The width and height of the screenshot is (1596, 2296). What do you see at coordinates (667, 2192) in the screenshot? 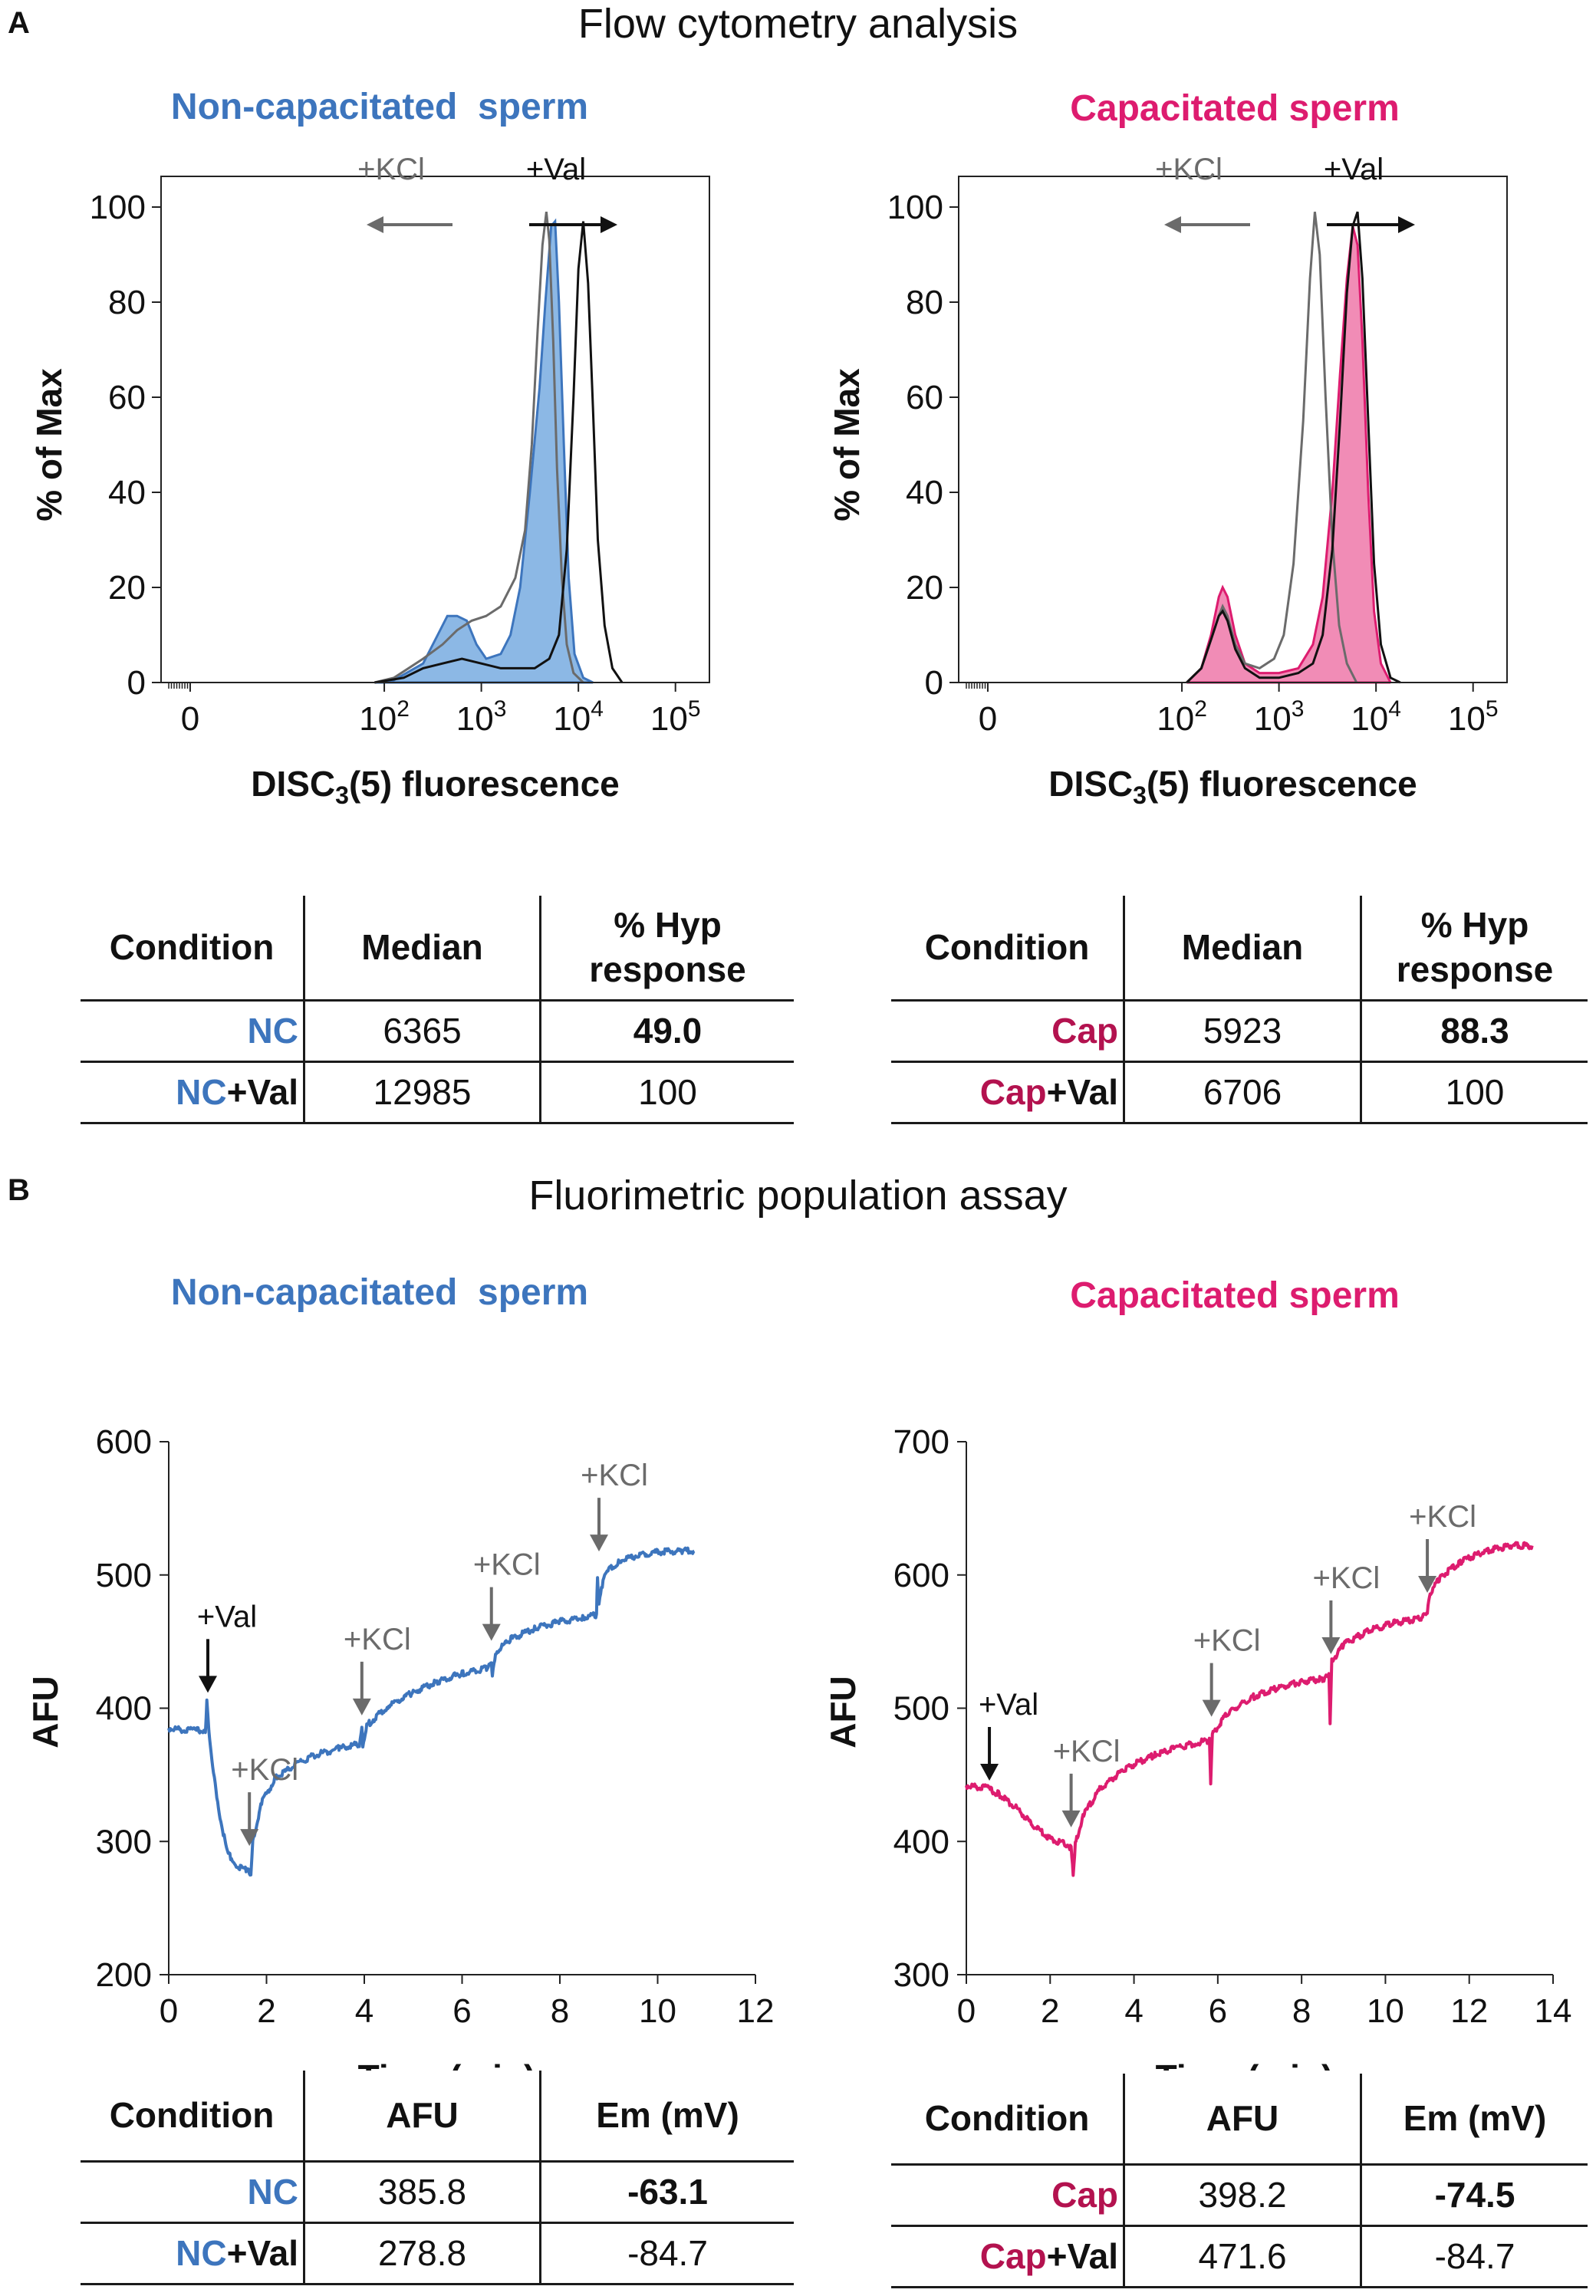
I see `row-em: -63.1` at bounding box center [667, 2192].